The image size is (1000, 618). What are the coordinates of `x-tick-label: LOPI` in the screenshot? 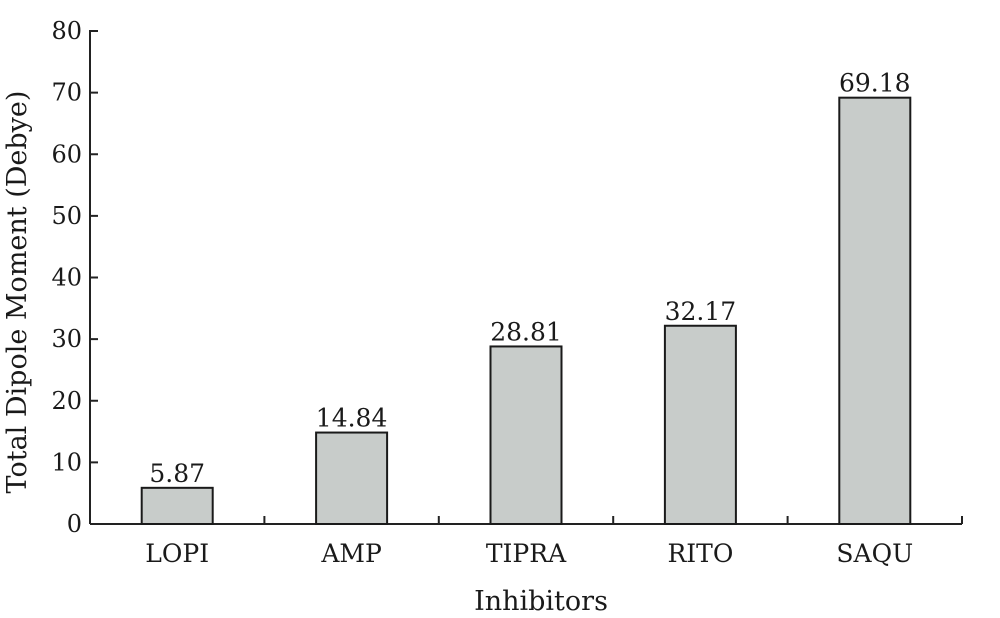 It's located at (177, 553).